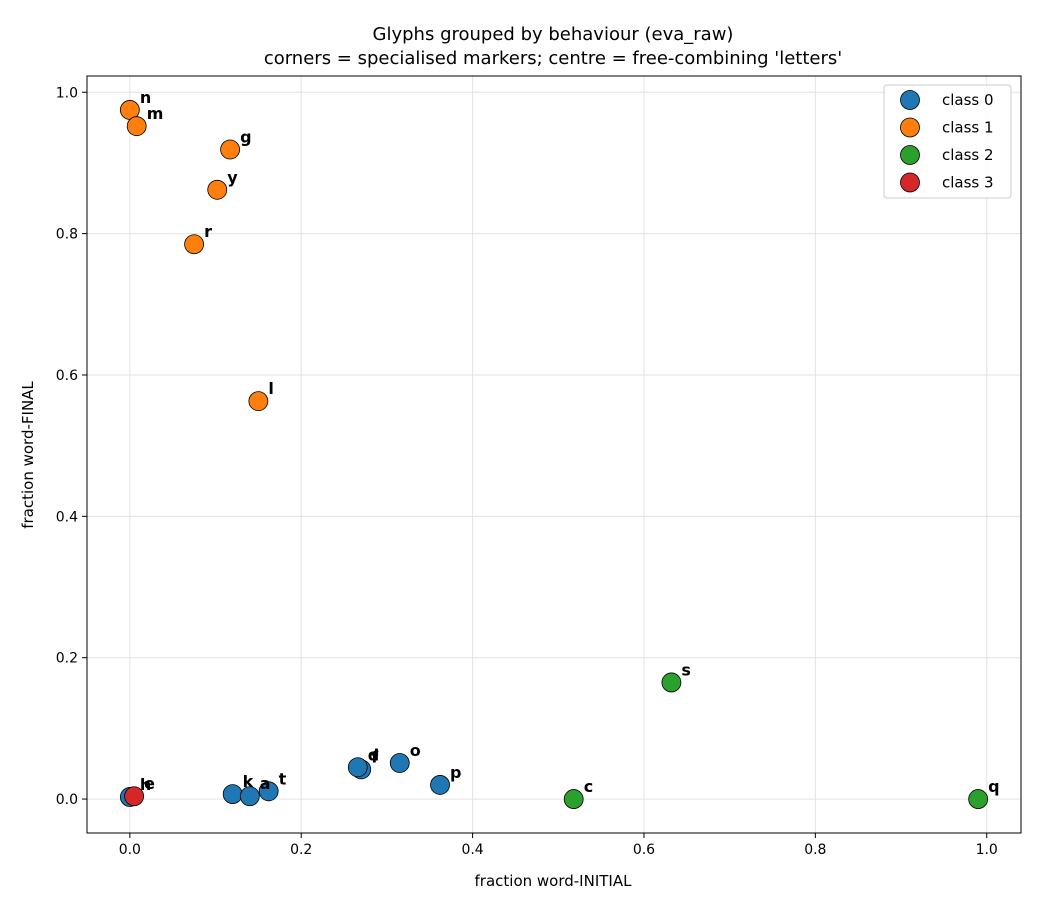  I want to click on legend-label: class 0, so click(968, 100).